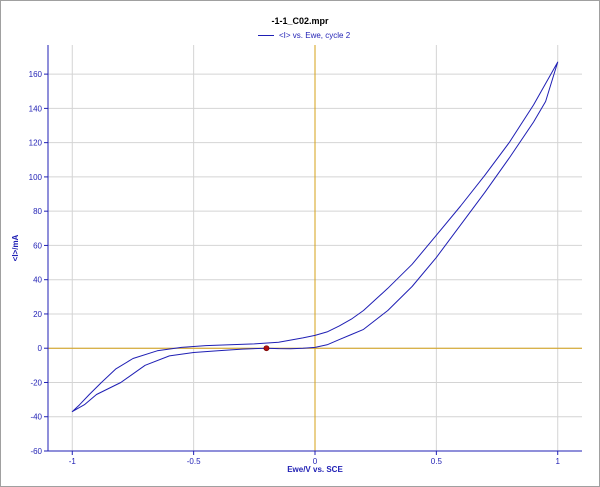 The width and height of the screenshot is (600, 487). I want to click on legend-label: <I> vs. Ewe, cycle 2, so click(315, 35).